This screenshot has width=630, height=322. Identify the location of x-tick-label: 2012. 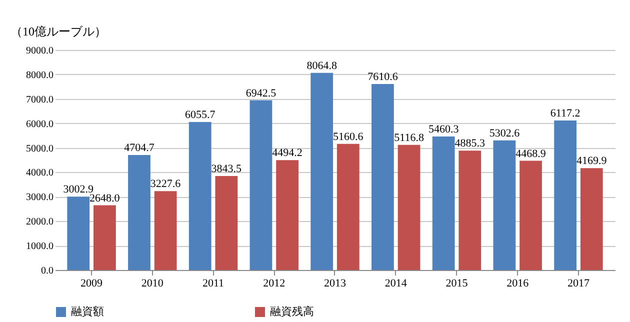
(274, 284).